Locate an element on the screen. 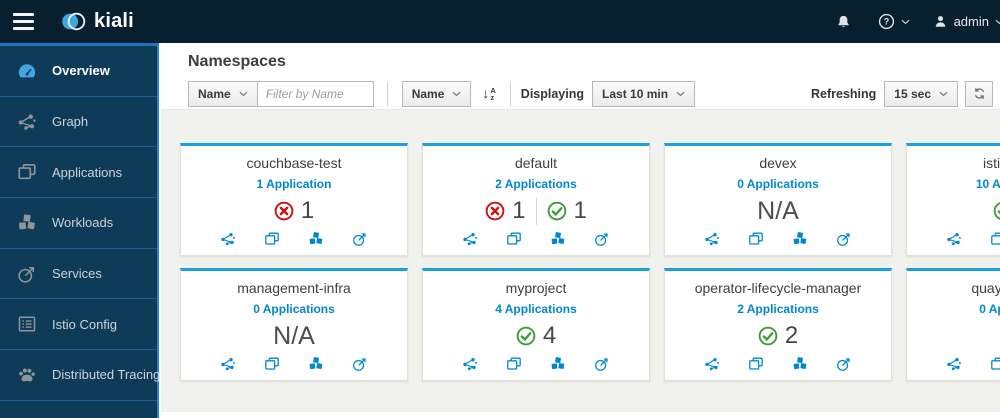 The height and width of the screenshot is (418, 1000). refresh-button is located at coordinates (979, 93).